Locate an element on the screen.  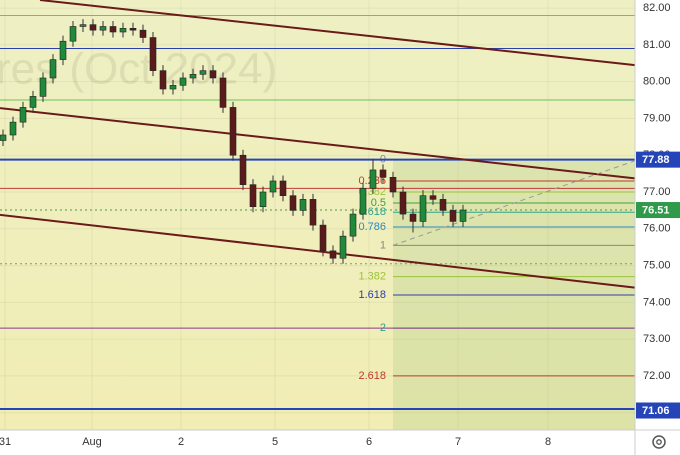
fib-label: 0.786 is located at coordinates (372, 227).